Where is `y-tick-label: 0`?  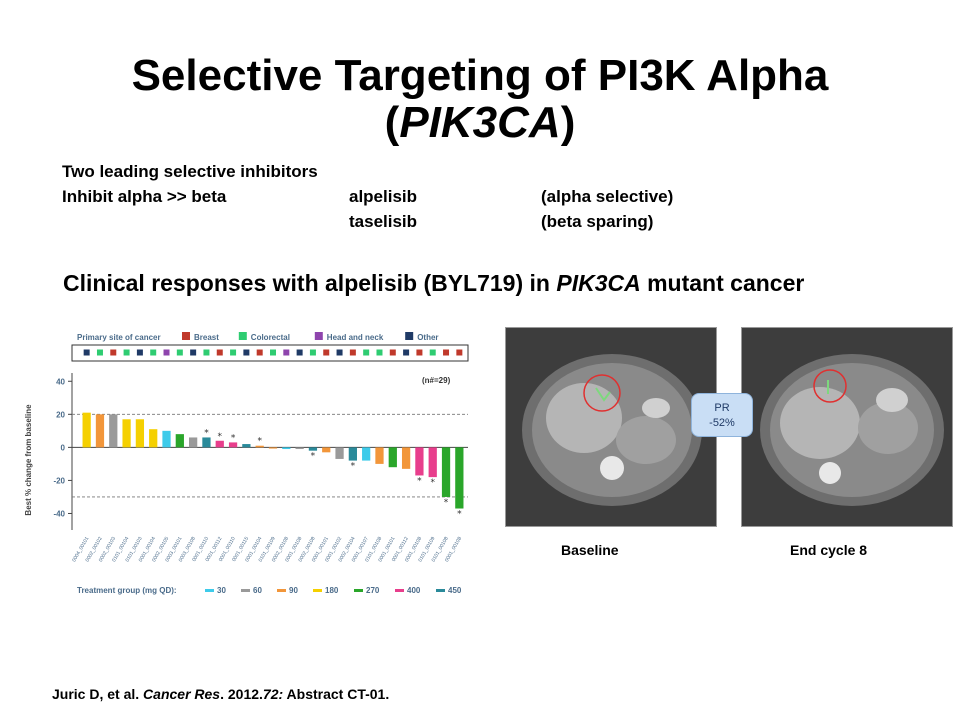 y-tick-label: 0 is located at coordinates (63, 447).